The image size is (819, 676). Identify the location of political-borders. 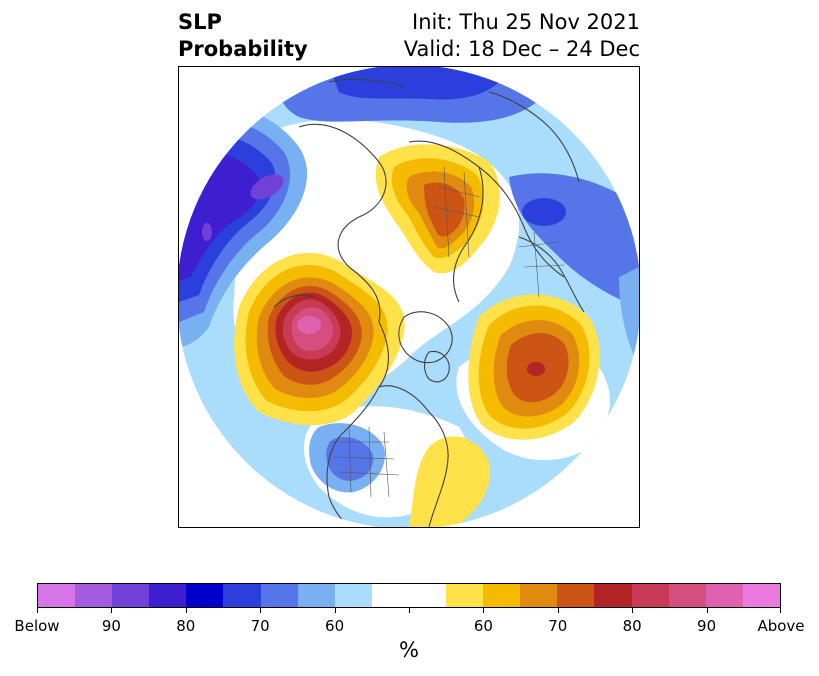
(447, 332).